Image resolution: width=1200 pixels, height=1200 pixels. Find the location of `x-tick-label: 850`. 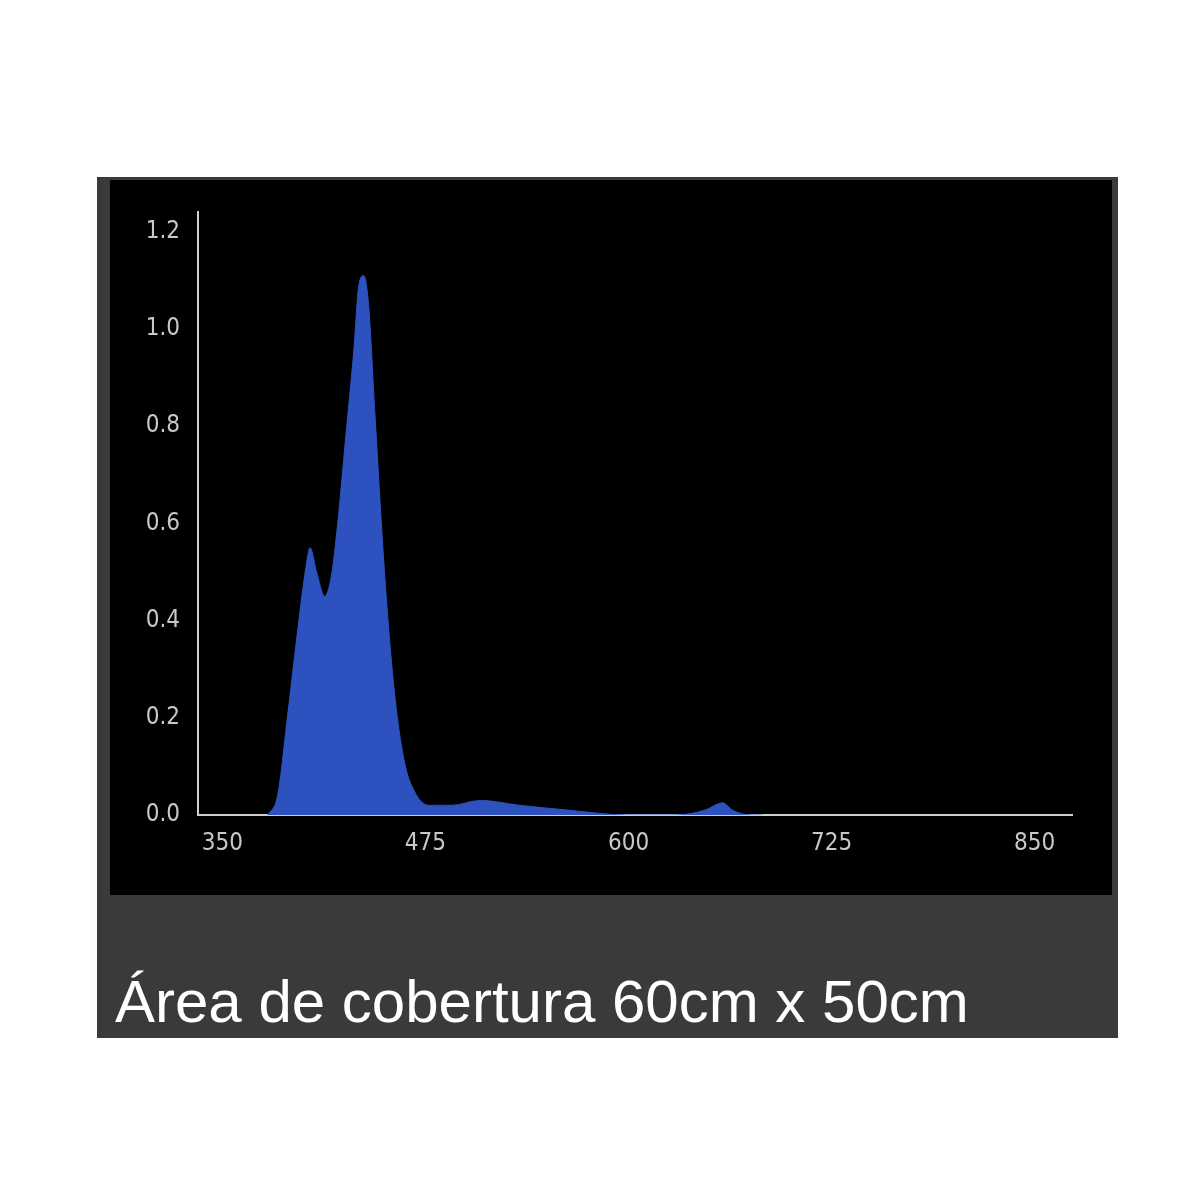

x-tick-label: 850 is located at coordinates (1035, 841).